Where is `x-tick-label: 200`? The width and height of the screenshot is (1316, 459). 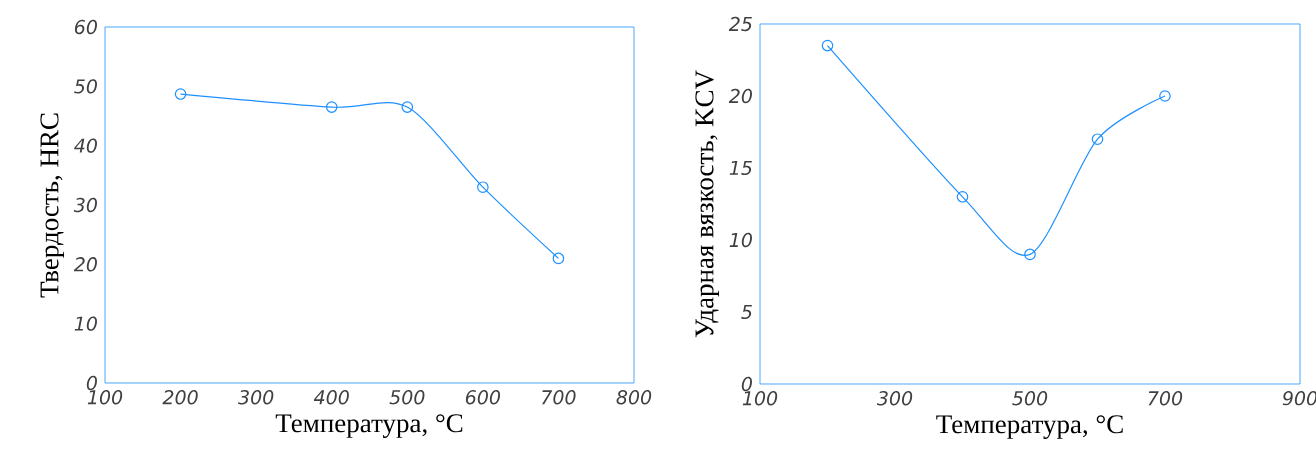
x-tick-label: 200 is located at coordinates (180, 397).